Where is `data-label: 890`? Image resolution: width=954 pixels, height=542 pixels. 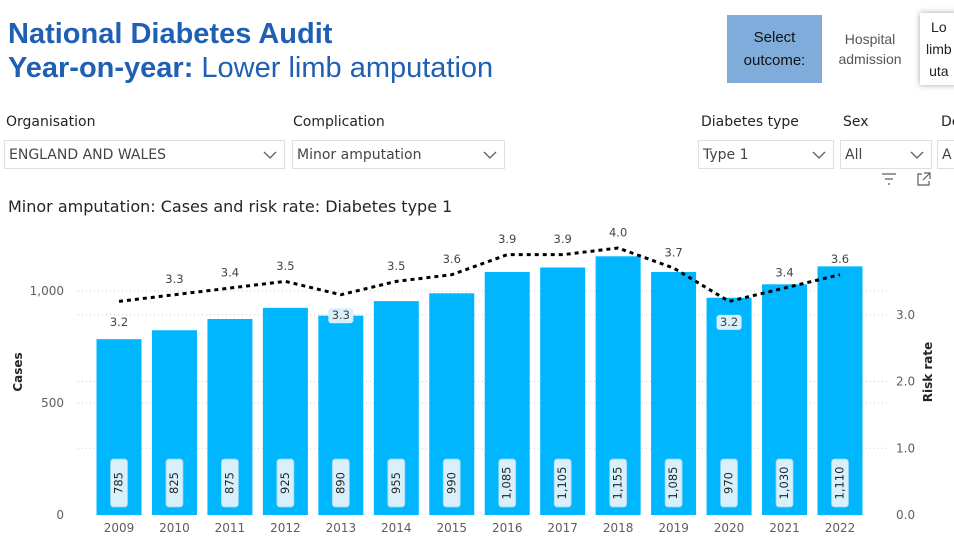
data-label: 890 is located at coordinates (340, 483).